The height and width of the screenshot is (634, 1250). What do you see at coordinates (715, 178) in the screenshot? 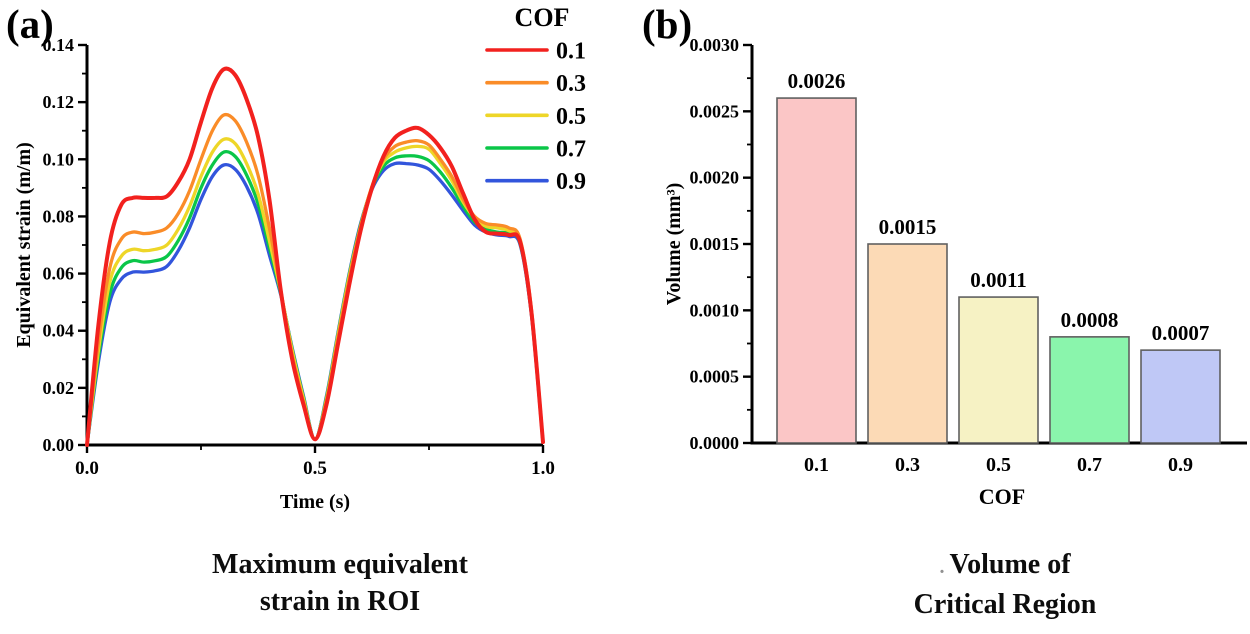
I see `y-tick-label-b: 0.0020` at bounding box center [715, 178].